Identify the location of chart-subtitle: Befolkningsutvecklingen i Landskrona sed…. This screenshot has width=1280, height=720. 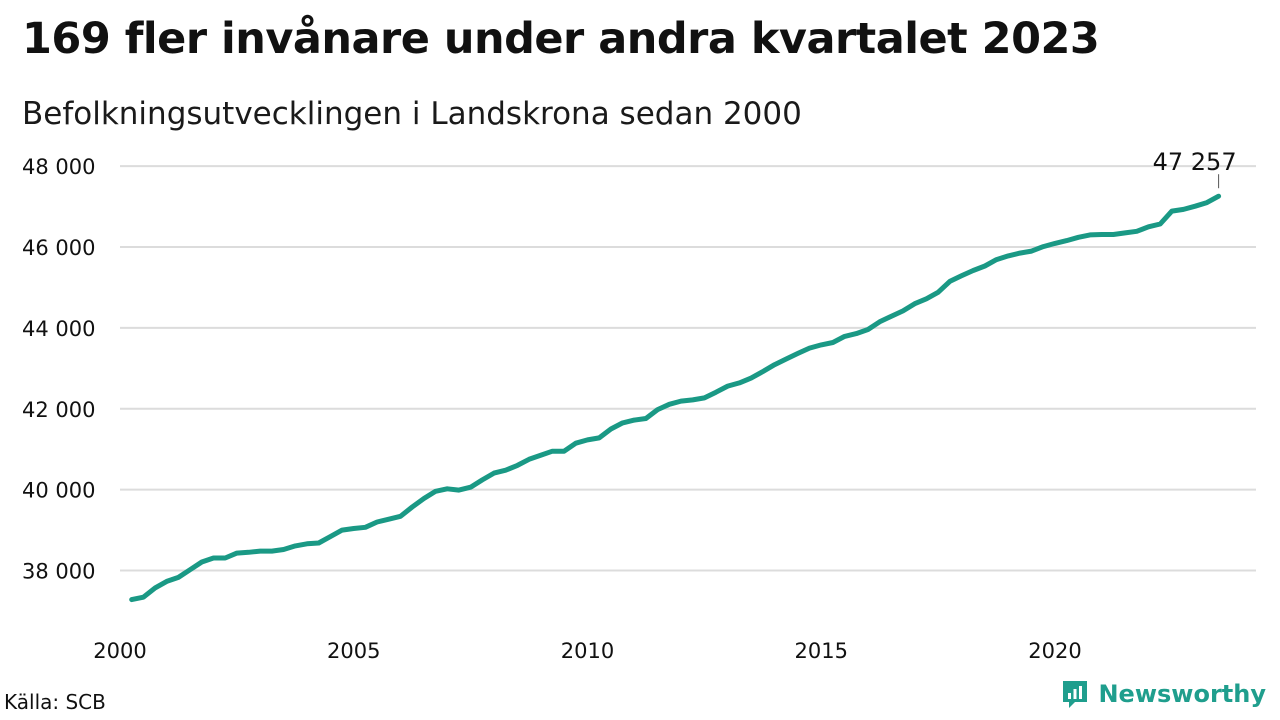
(412, 114).